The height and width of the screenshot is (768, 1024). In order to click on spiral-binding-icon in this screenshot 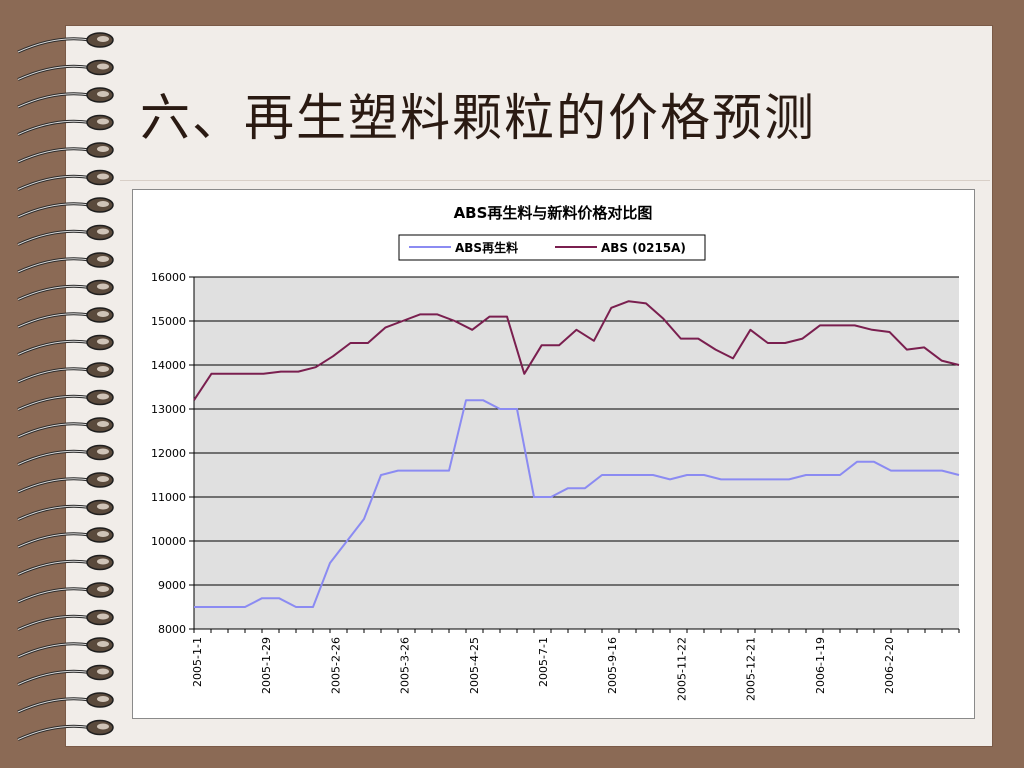, I will do `click(65, 386)`.